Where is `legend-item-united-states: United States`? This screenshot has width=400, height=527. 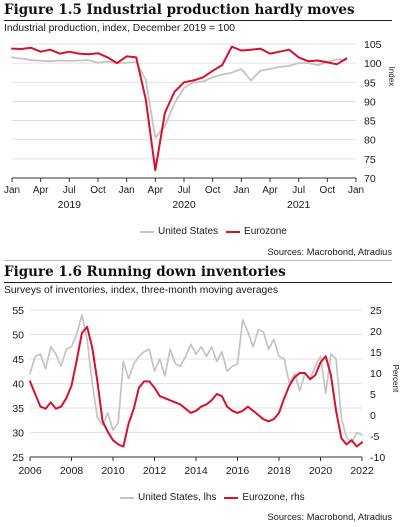
legend-item-united-states: United States is located at coordinates (179, 231).